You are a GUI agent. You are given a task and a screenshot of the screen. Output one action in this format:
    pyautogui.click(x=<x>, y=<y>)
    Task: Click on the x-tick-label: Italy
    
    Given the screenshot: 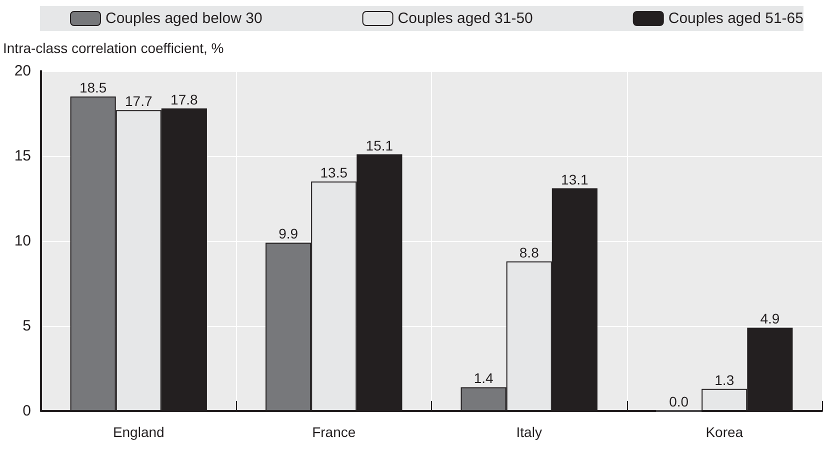 What is the action you would take?
    pyautogui.click(x=529, y=432)
    